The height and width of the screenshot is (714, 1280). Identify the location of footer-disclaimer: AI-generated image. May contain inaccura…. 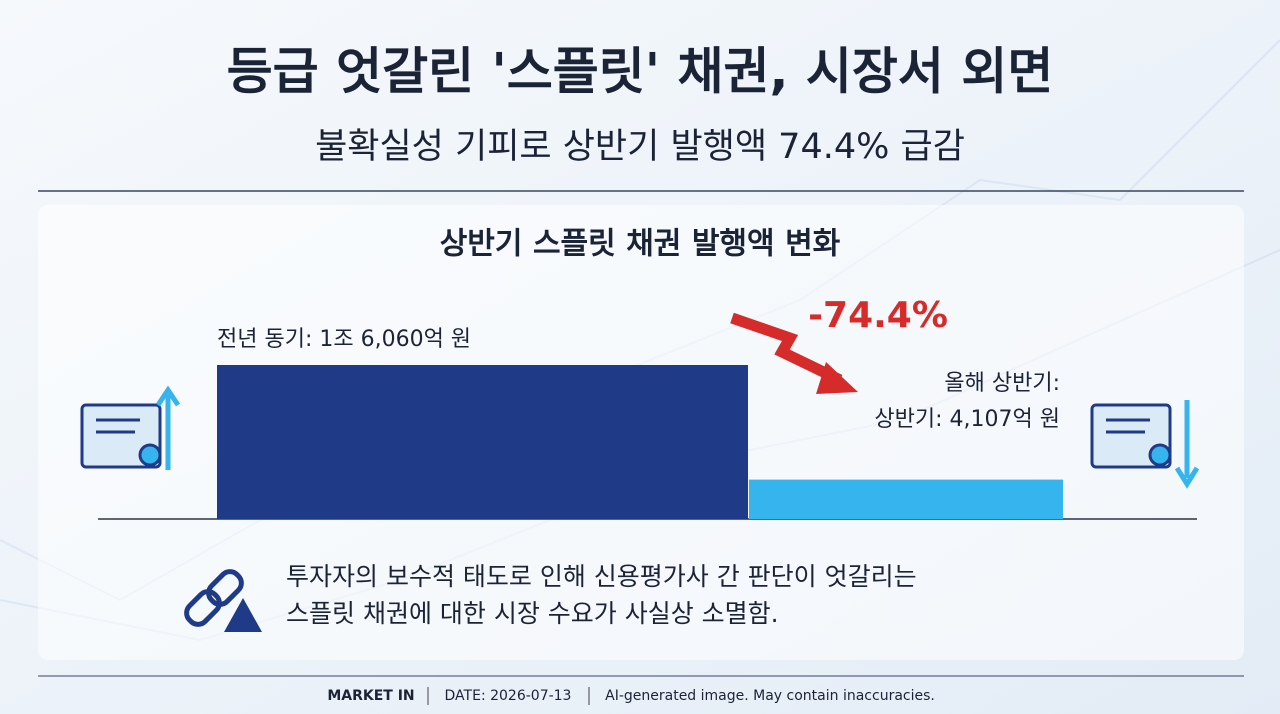
(770, 696).